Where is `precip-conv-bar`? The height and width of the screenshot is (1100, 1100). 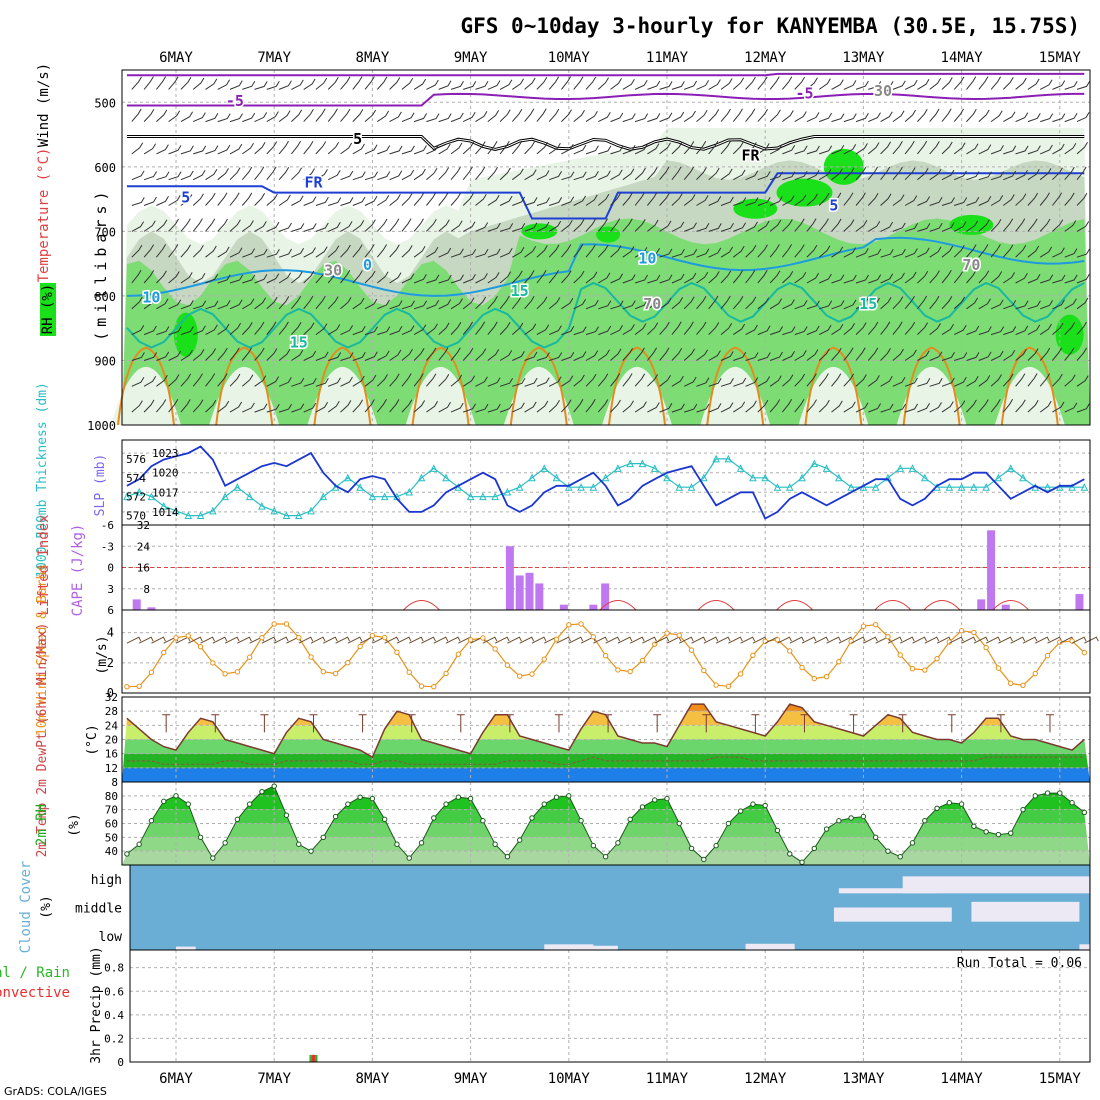
precip-conv-bar is located at coordinates (313, 1058).